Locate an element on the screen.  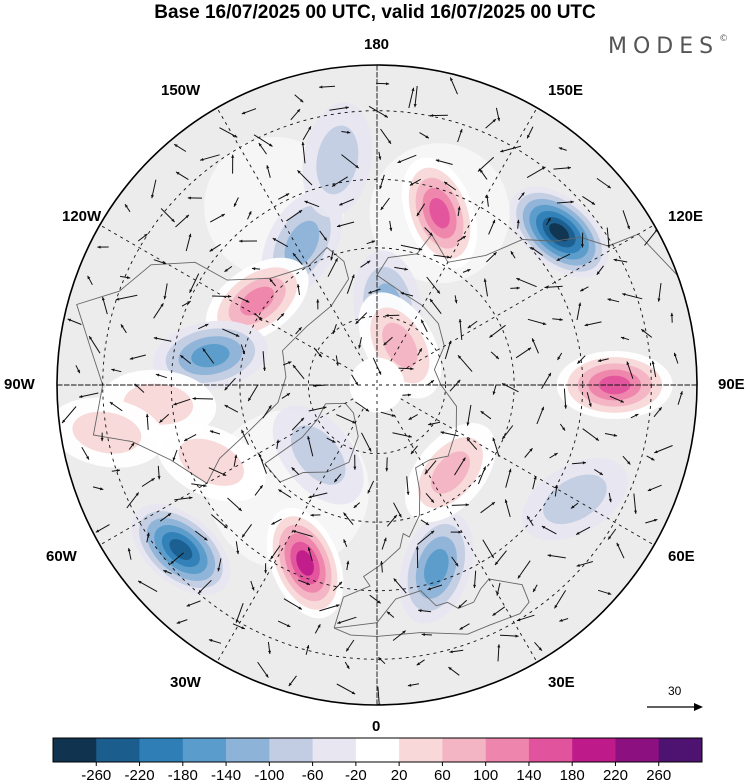
coastline is located at coordinates (311, 442).